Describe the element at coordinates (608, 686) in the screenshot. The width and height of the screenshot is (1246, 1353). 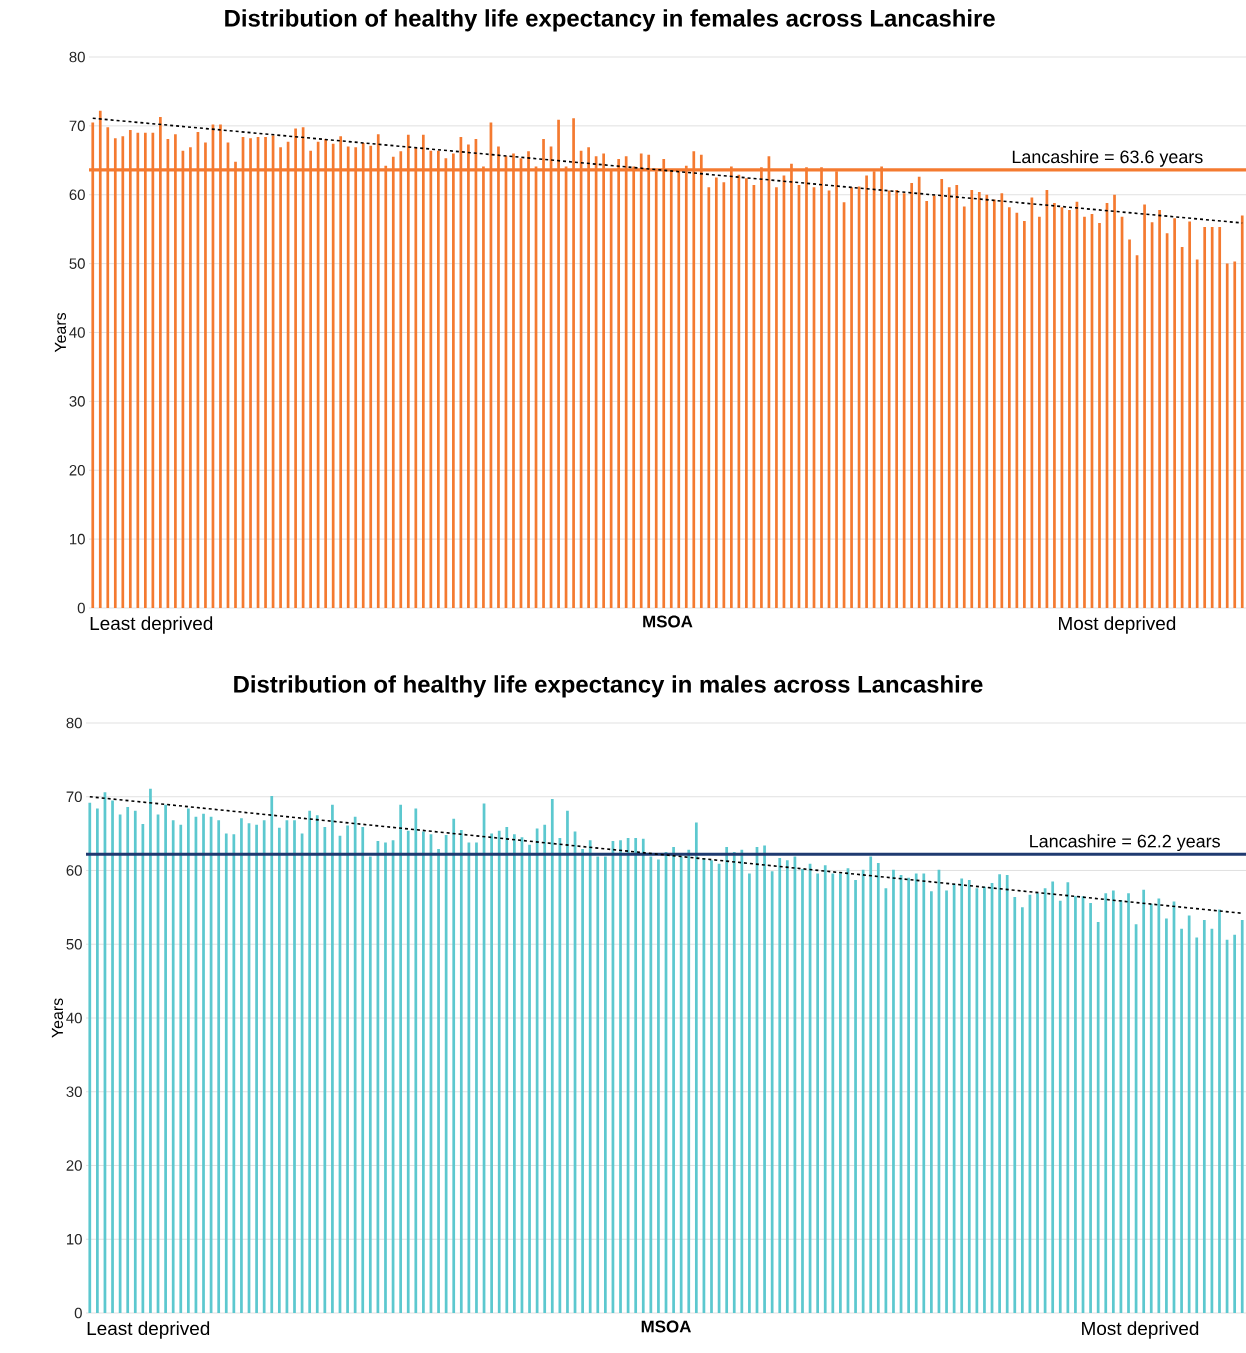
I see `chart-title: Distribution of healthy life expectancy in males across Lancashire` at that location.